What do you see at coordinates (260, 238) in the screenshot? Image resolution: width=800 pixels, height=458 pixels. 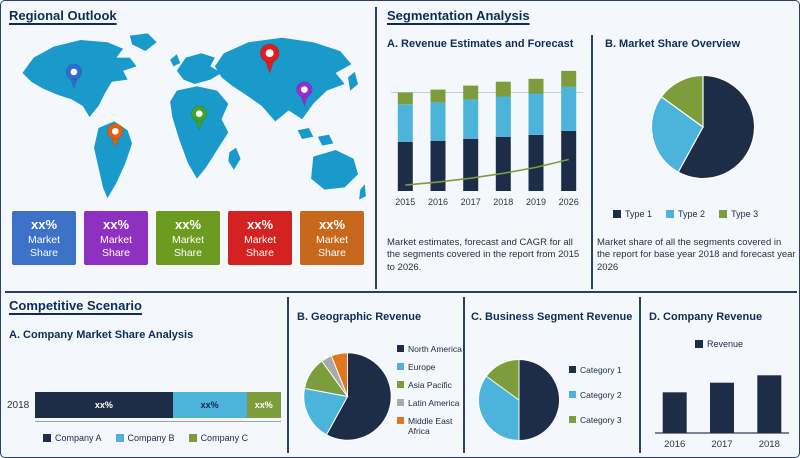 I see `market-share-box-red: xx% Market Share` at bounding box center [260, 238].